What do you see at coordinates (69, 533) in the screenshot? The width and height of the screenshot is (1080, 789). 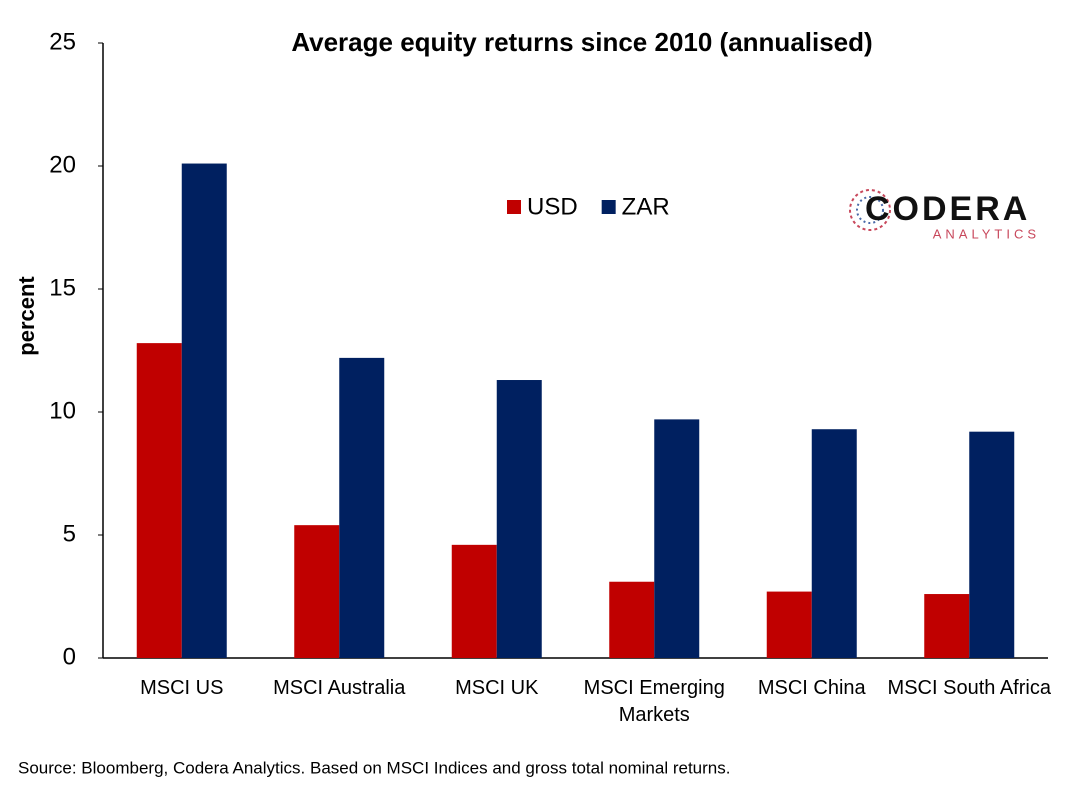 I see `y-tick-label: 5` at bounding box center [69, 533].